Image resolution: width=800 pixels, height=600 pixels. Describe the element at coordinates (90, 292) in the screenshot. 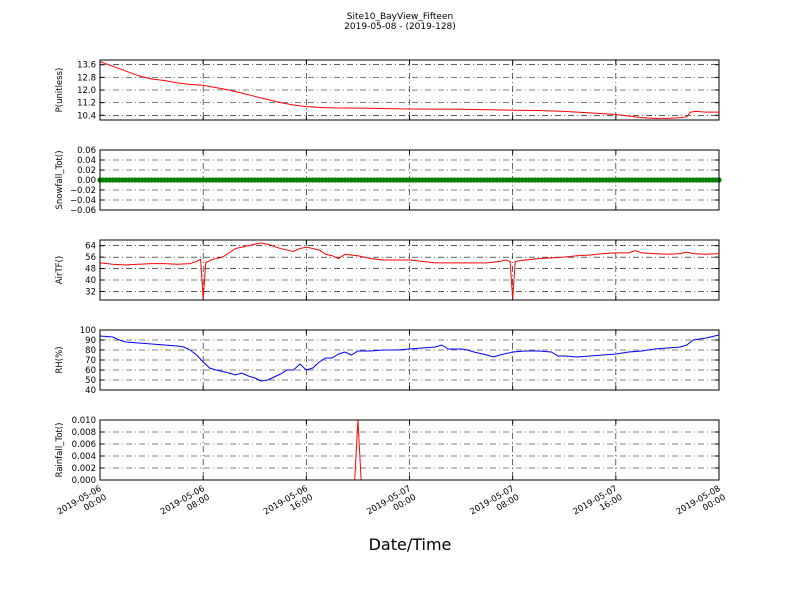

I see `y-tick-label: 32` at that location.